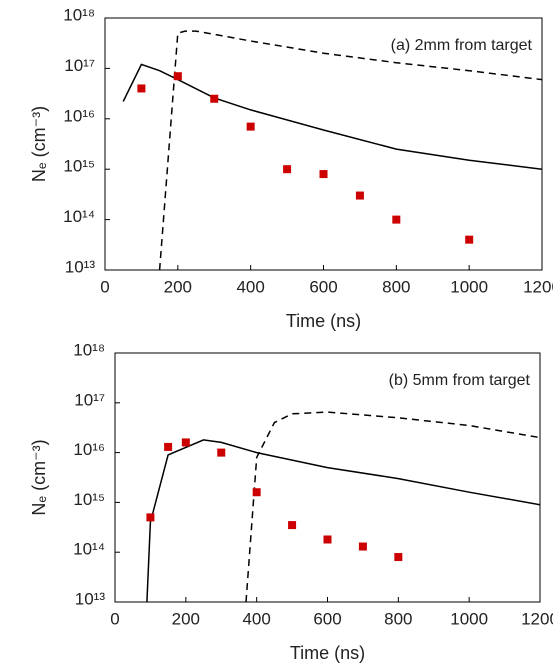 This screenshot has height=668, width=553. What do you see at coordinates (462, 45) in the screenshot?
I see `annotation: (a) 2mm from target` at bounding box center [462, 45].